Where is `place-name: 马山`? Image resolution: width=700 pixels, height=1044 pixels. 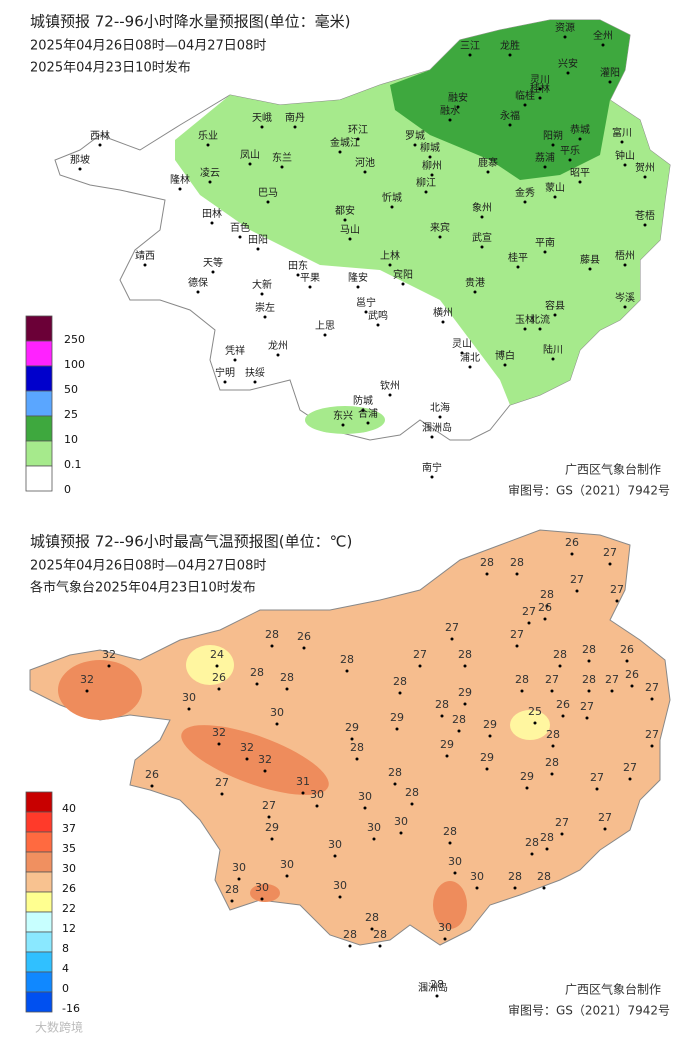
place-name: 马山 is located at coordinates (350, 230).